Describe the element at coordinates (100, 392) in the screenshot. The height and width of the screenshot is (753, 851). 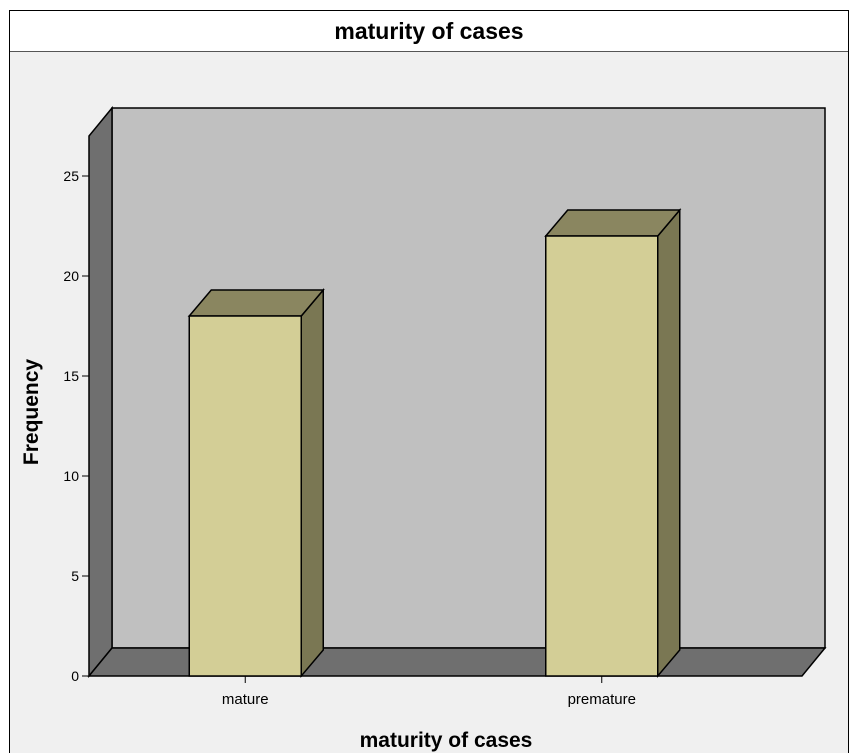
I see `left-wall` at that location.